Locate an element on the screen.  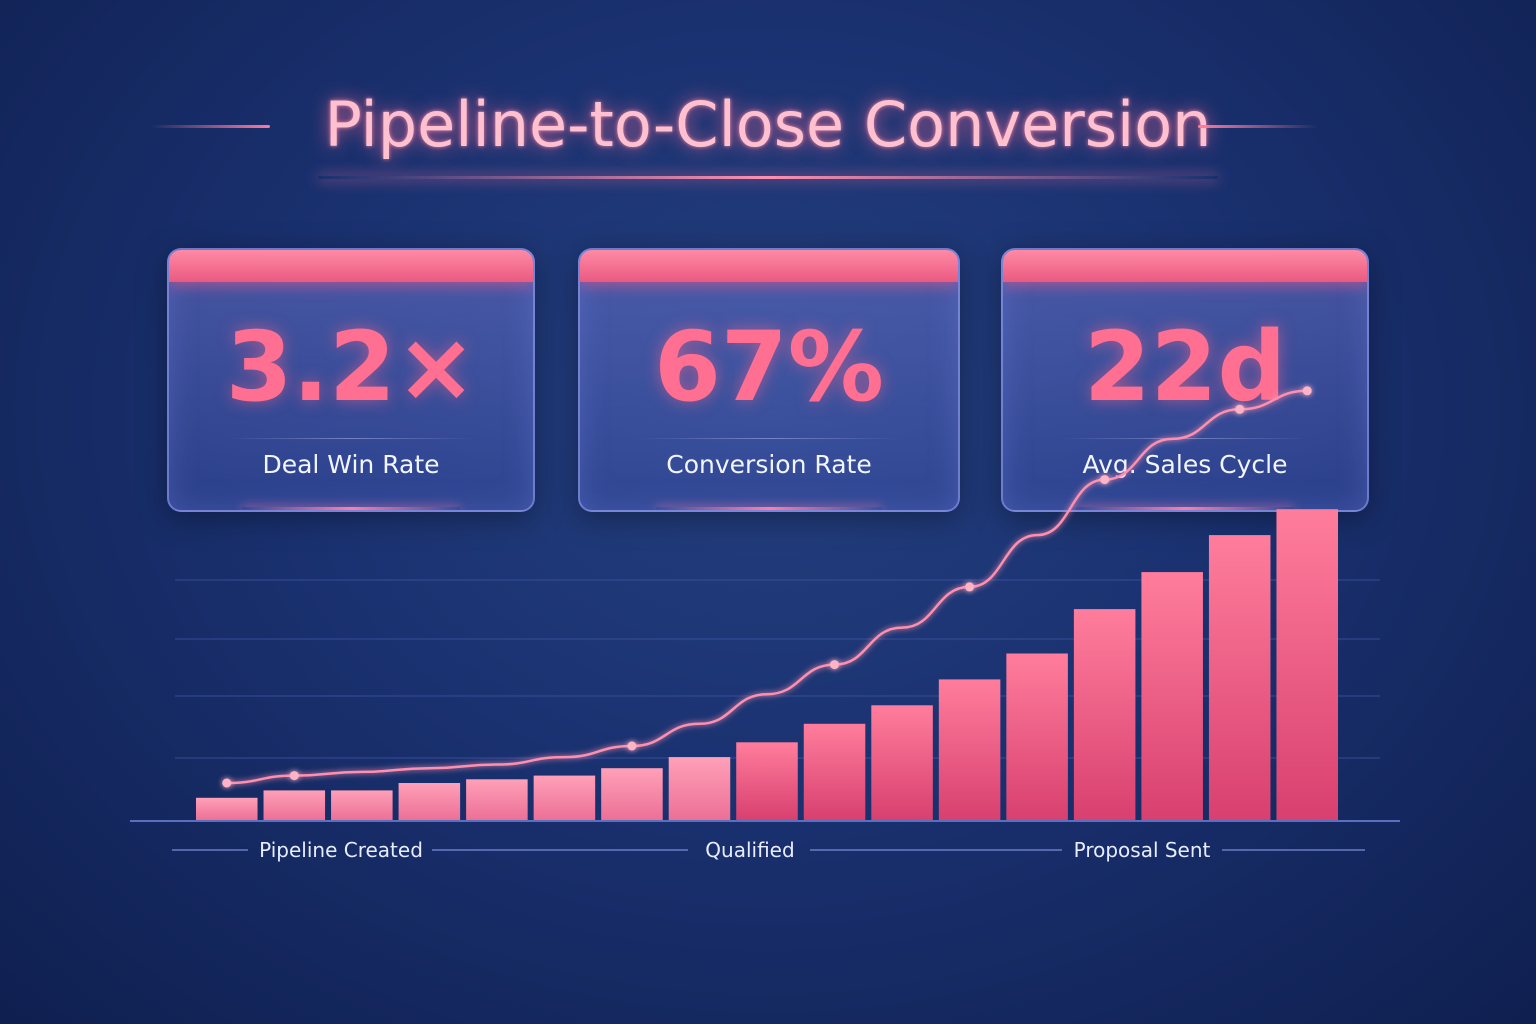
title-block: Pipeline-to-Close Conversion is located at coordinates (768, 130).